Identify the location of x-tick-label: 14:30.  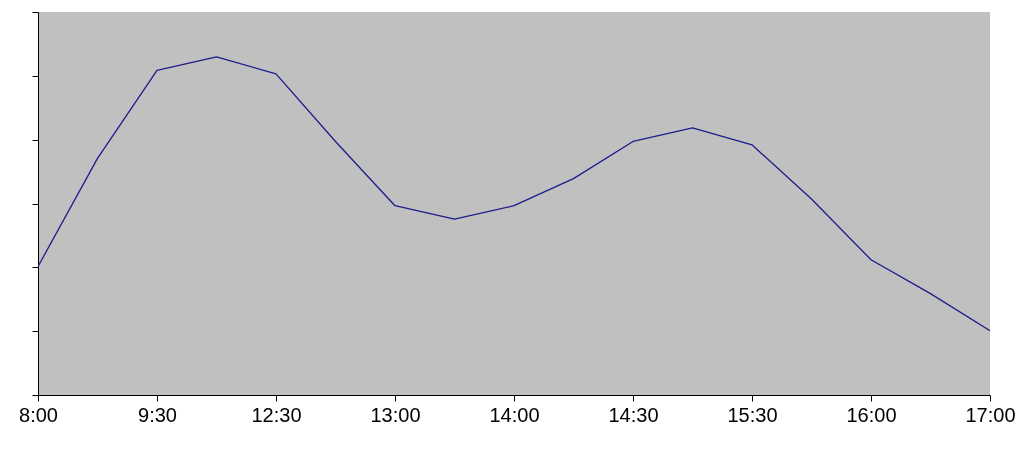
(633, 414).